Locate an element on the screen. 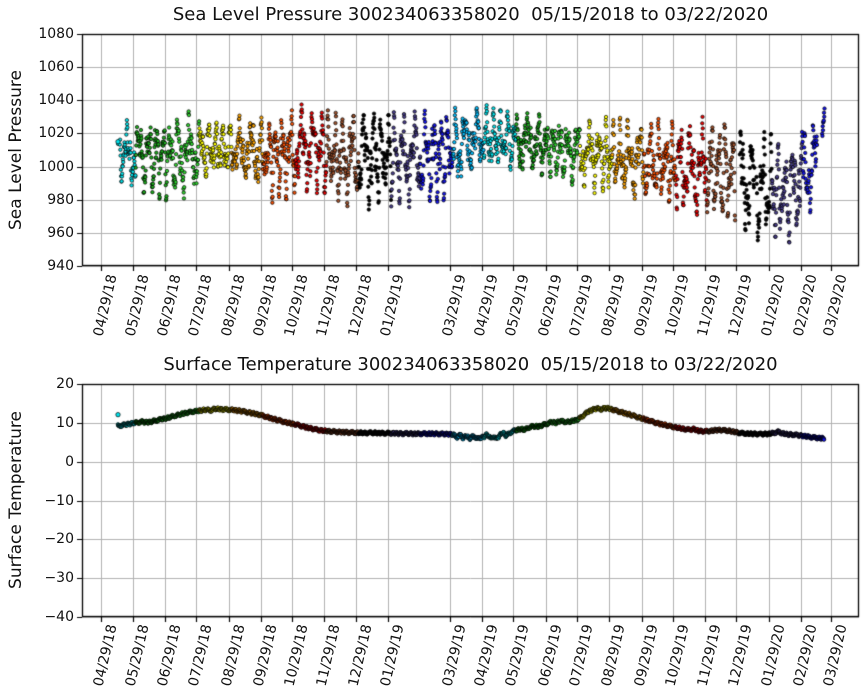 Image resolution: width=867 pixels, height=700 pixels. y-tick-label: 20 is located at coordinates (65, 384).